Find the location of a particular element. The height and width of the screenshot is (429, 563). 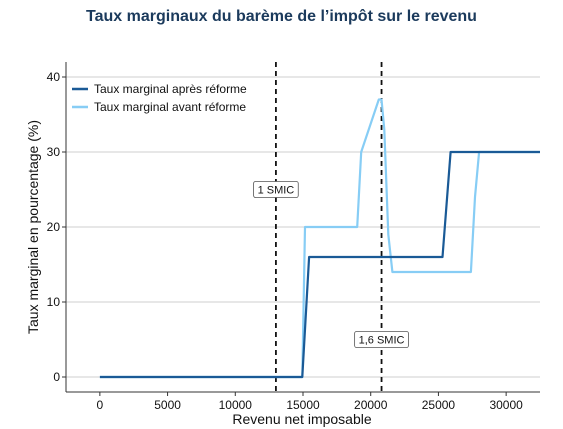

y-tick-label: 20 is located at coordinates (54, 227).